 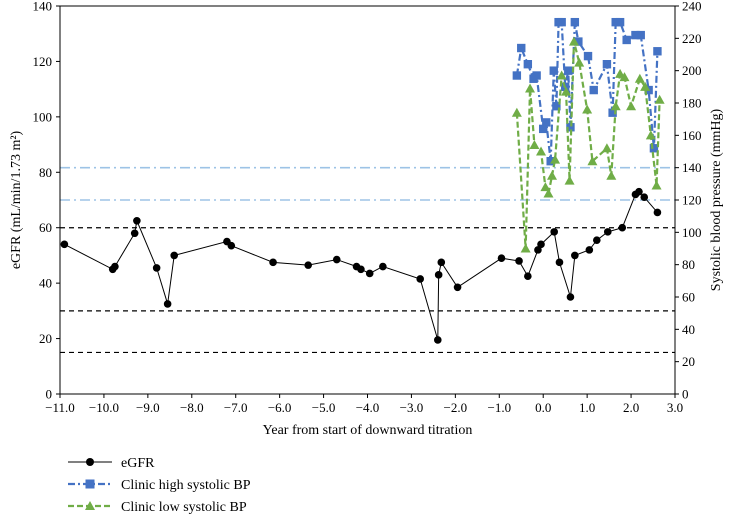 What do you see at coordinates (692, 103) in the screenshot?
I see `y2-tick-label: 180` at bounding box center [692, 103].